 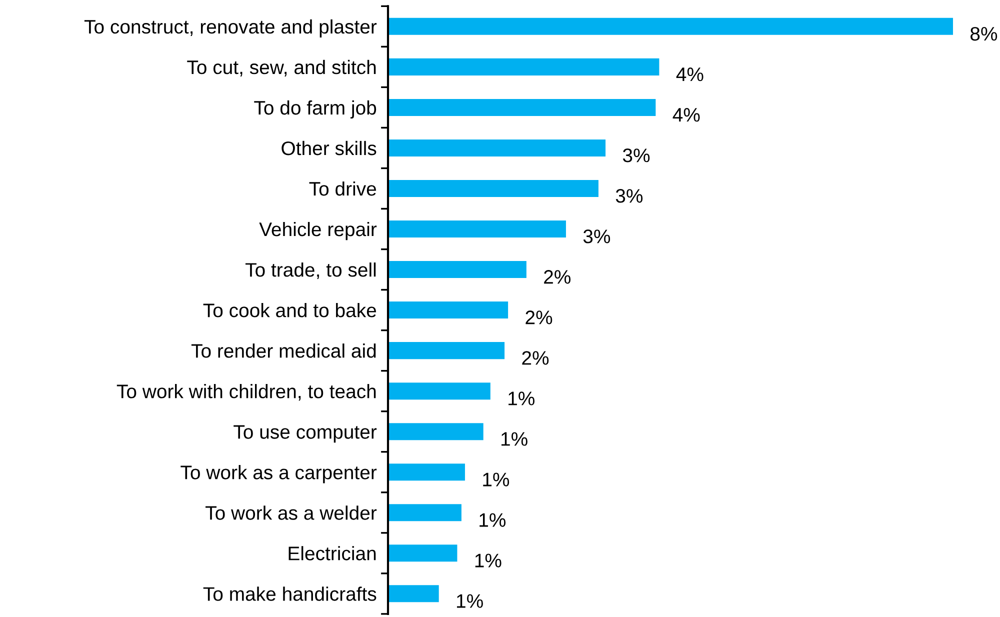 What do you see at coordinates (246, 392) in the screenshot?
I see `y-tick-label: To work with children, to teach` at bounding box center [246, 392].